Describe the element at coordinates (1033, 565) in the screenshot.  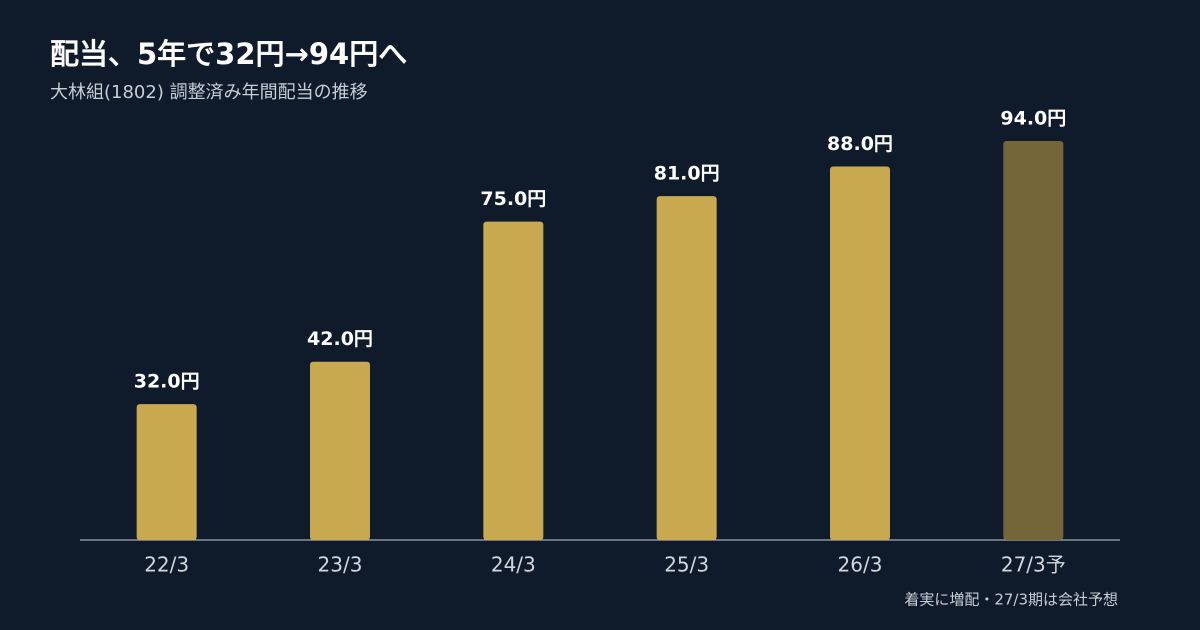
I see `x-tick-label: 27/3予` at that location.